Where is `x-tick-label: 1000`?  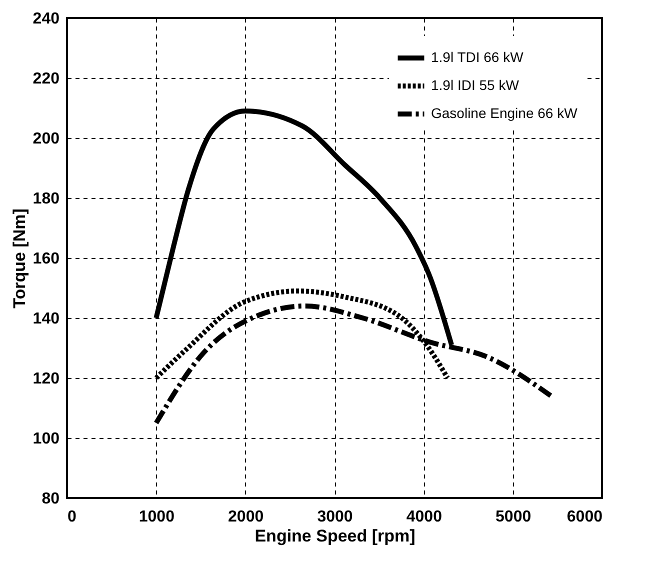 x-tick-label: 1000 is located at coordinates (156, 517).